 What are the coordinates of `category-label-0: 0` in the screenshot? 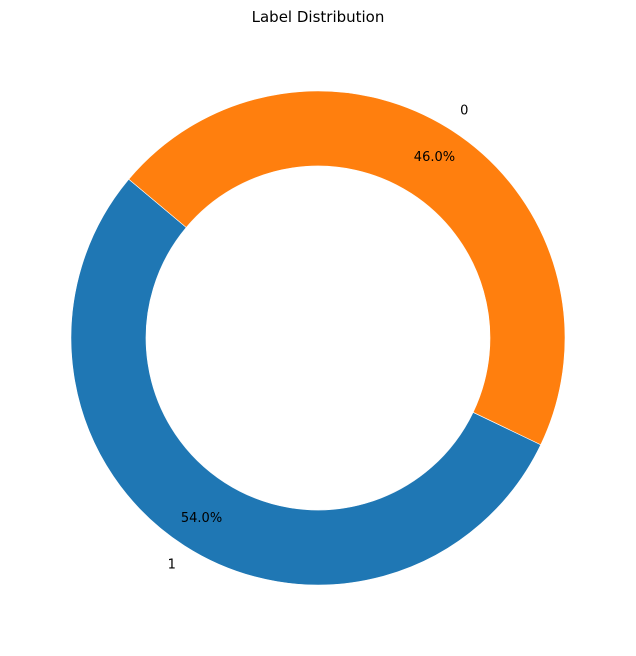 It's located at (464, 111).